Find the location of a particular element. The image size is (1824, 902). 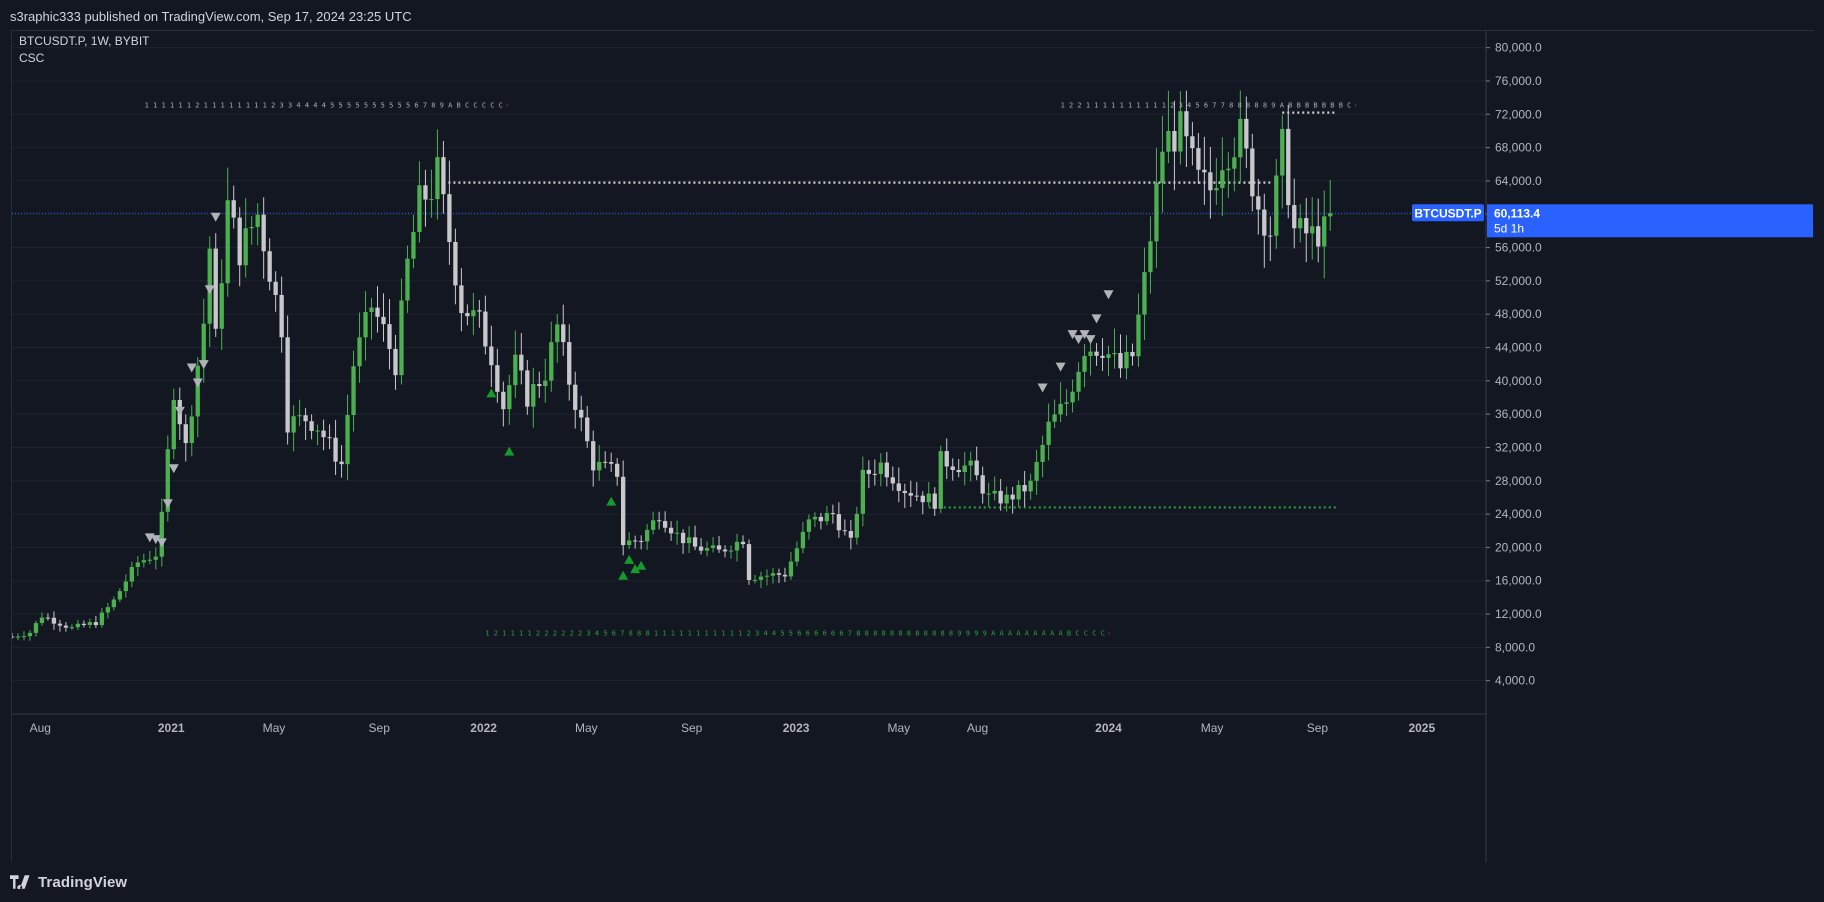

x-tick-label: 2024 is located at coordinates (1108, 728).